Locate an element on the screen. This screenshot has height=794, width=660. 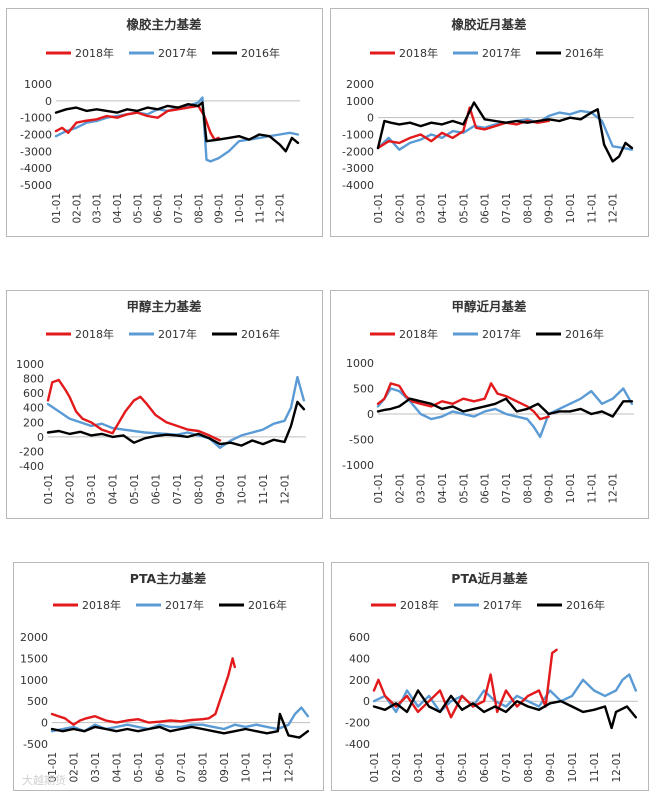
chart-title: PTA近月基差 is located at coordinates (489, 578).